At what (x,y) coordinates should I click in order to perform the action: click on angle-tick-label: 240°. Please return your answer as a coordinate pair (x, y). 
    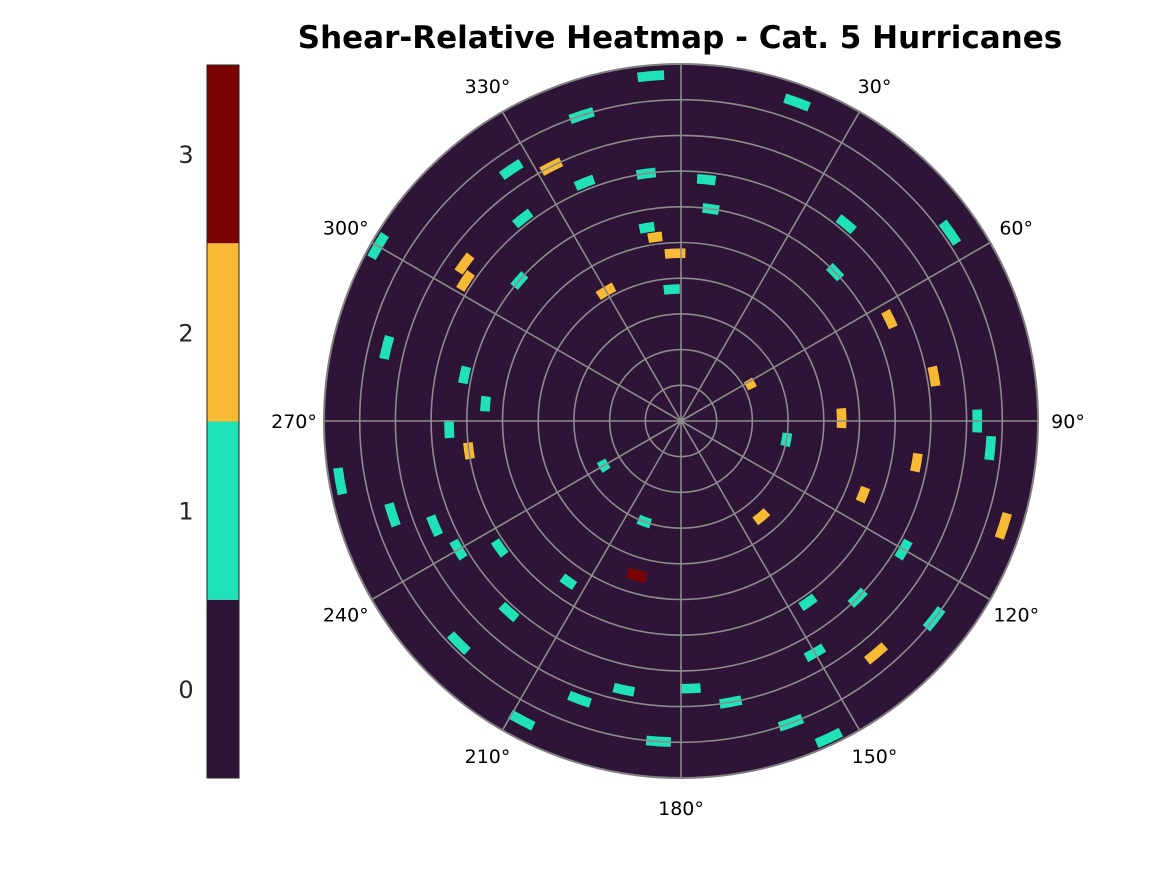
    Looking at the image, I should click on (346, 616).